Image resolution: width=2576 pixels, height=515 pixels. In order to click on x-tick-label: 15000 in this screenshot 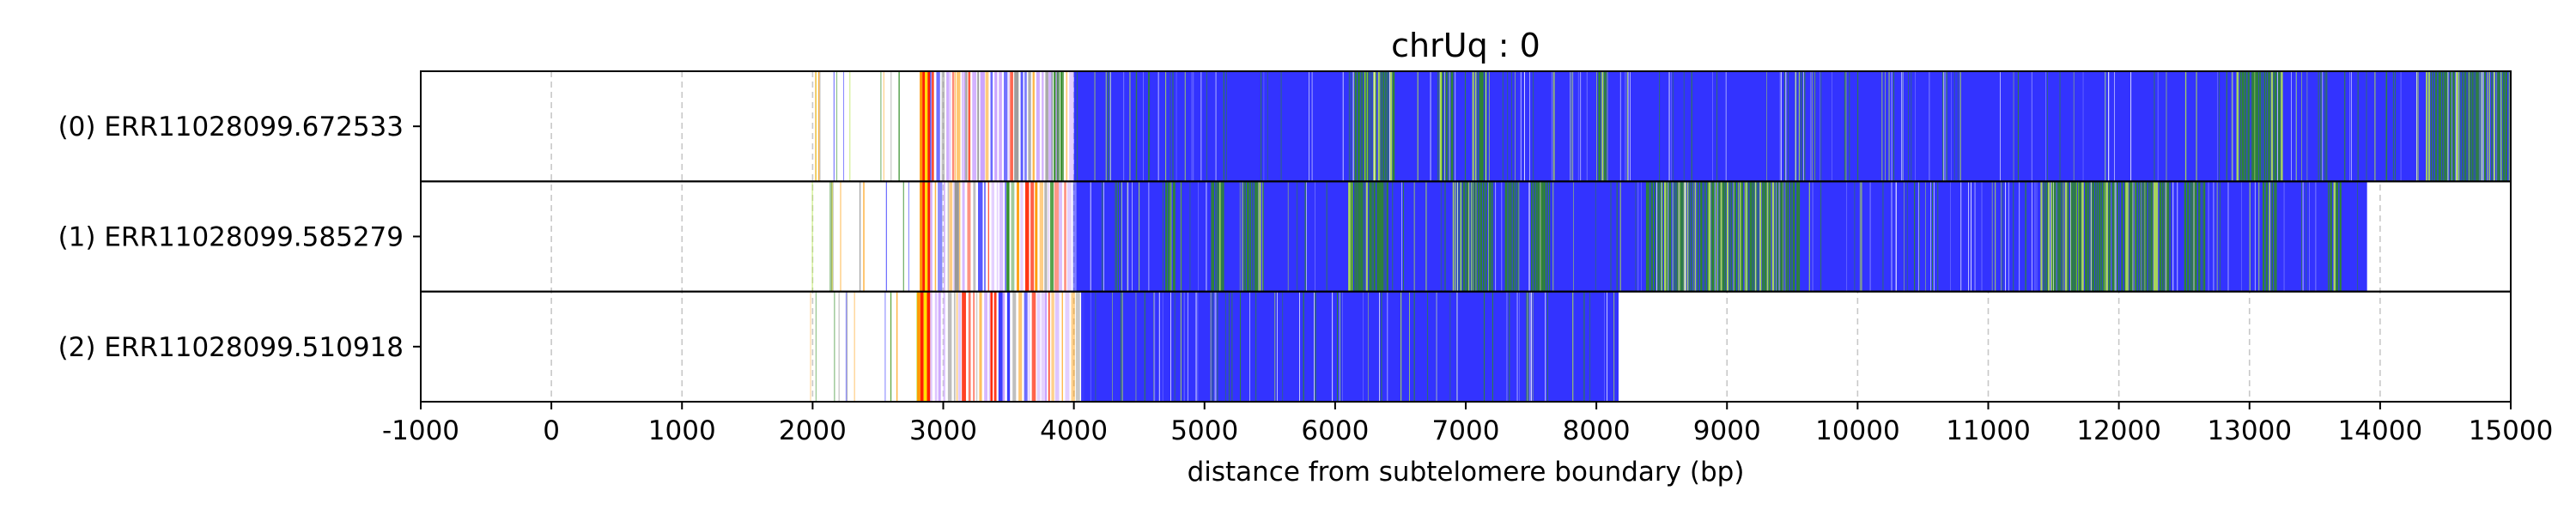, I will do `click(2511, 430)`.